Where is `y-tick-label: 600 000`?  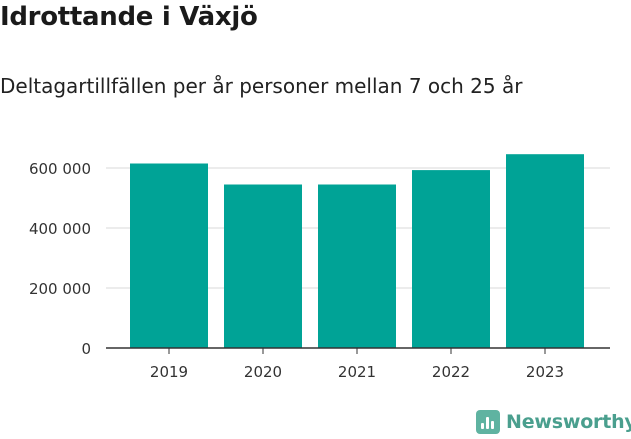
y-tick-label: 600 000 is located at coordinates (60, 169).